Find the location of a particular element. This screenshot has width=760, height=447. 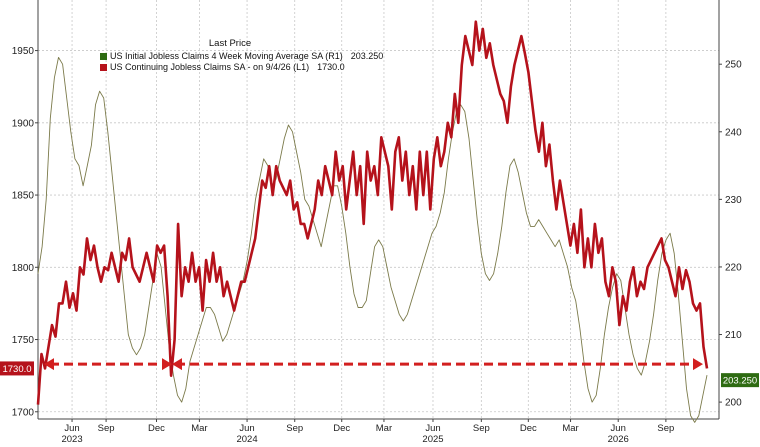

arrow-head-mid-right is located at coordinates (167, 364).